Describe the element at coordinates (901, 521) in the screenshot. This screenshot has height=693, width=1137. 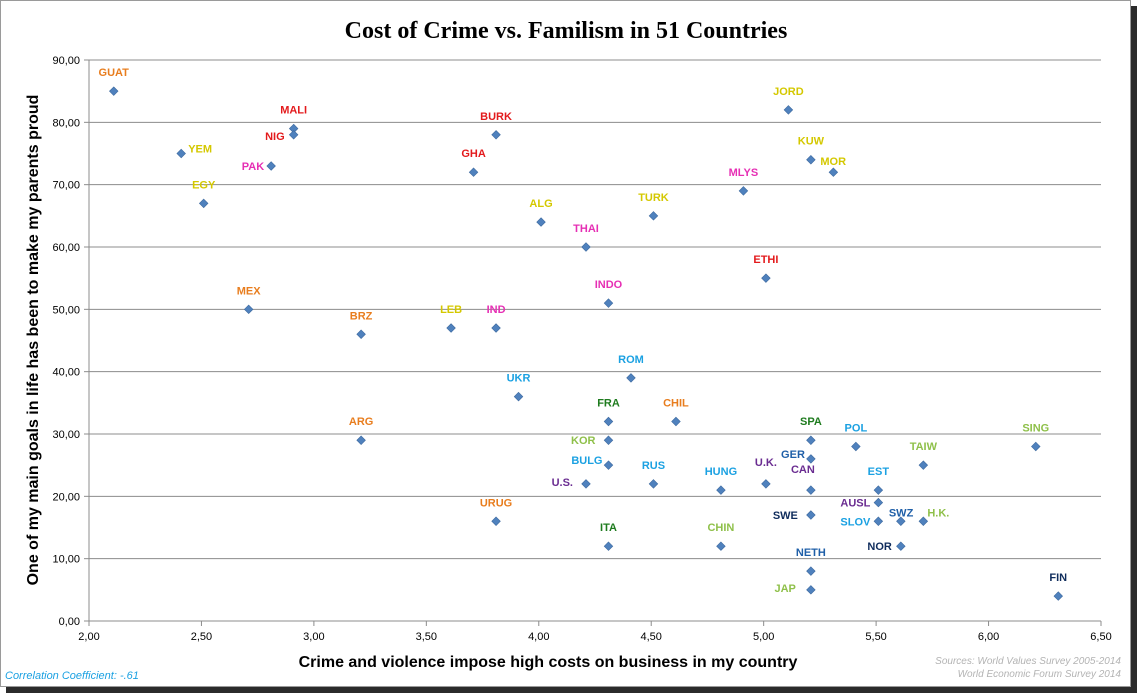
I see `data-point-swz` at that location.